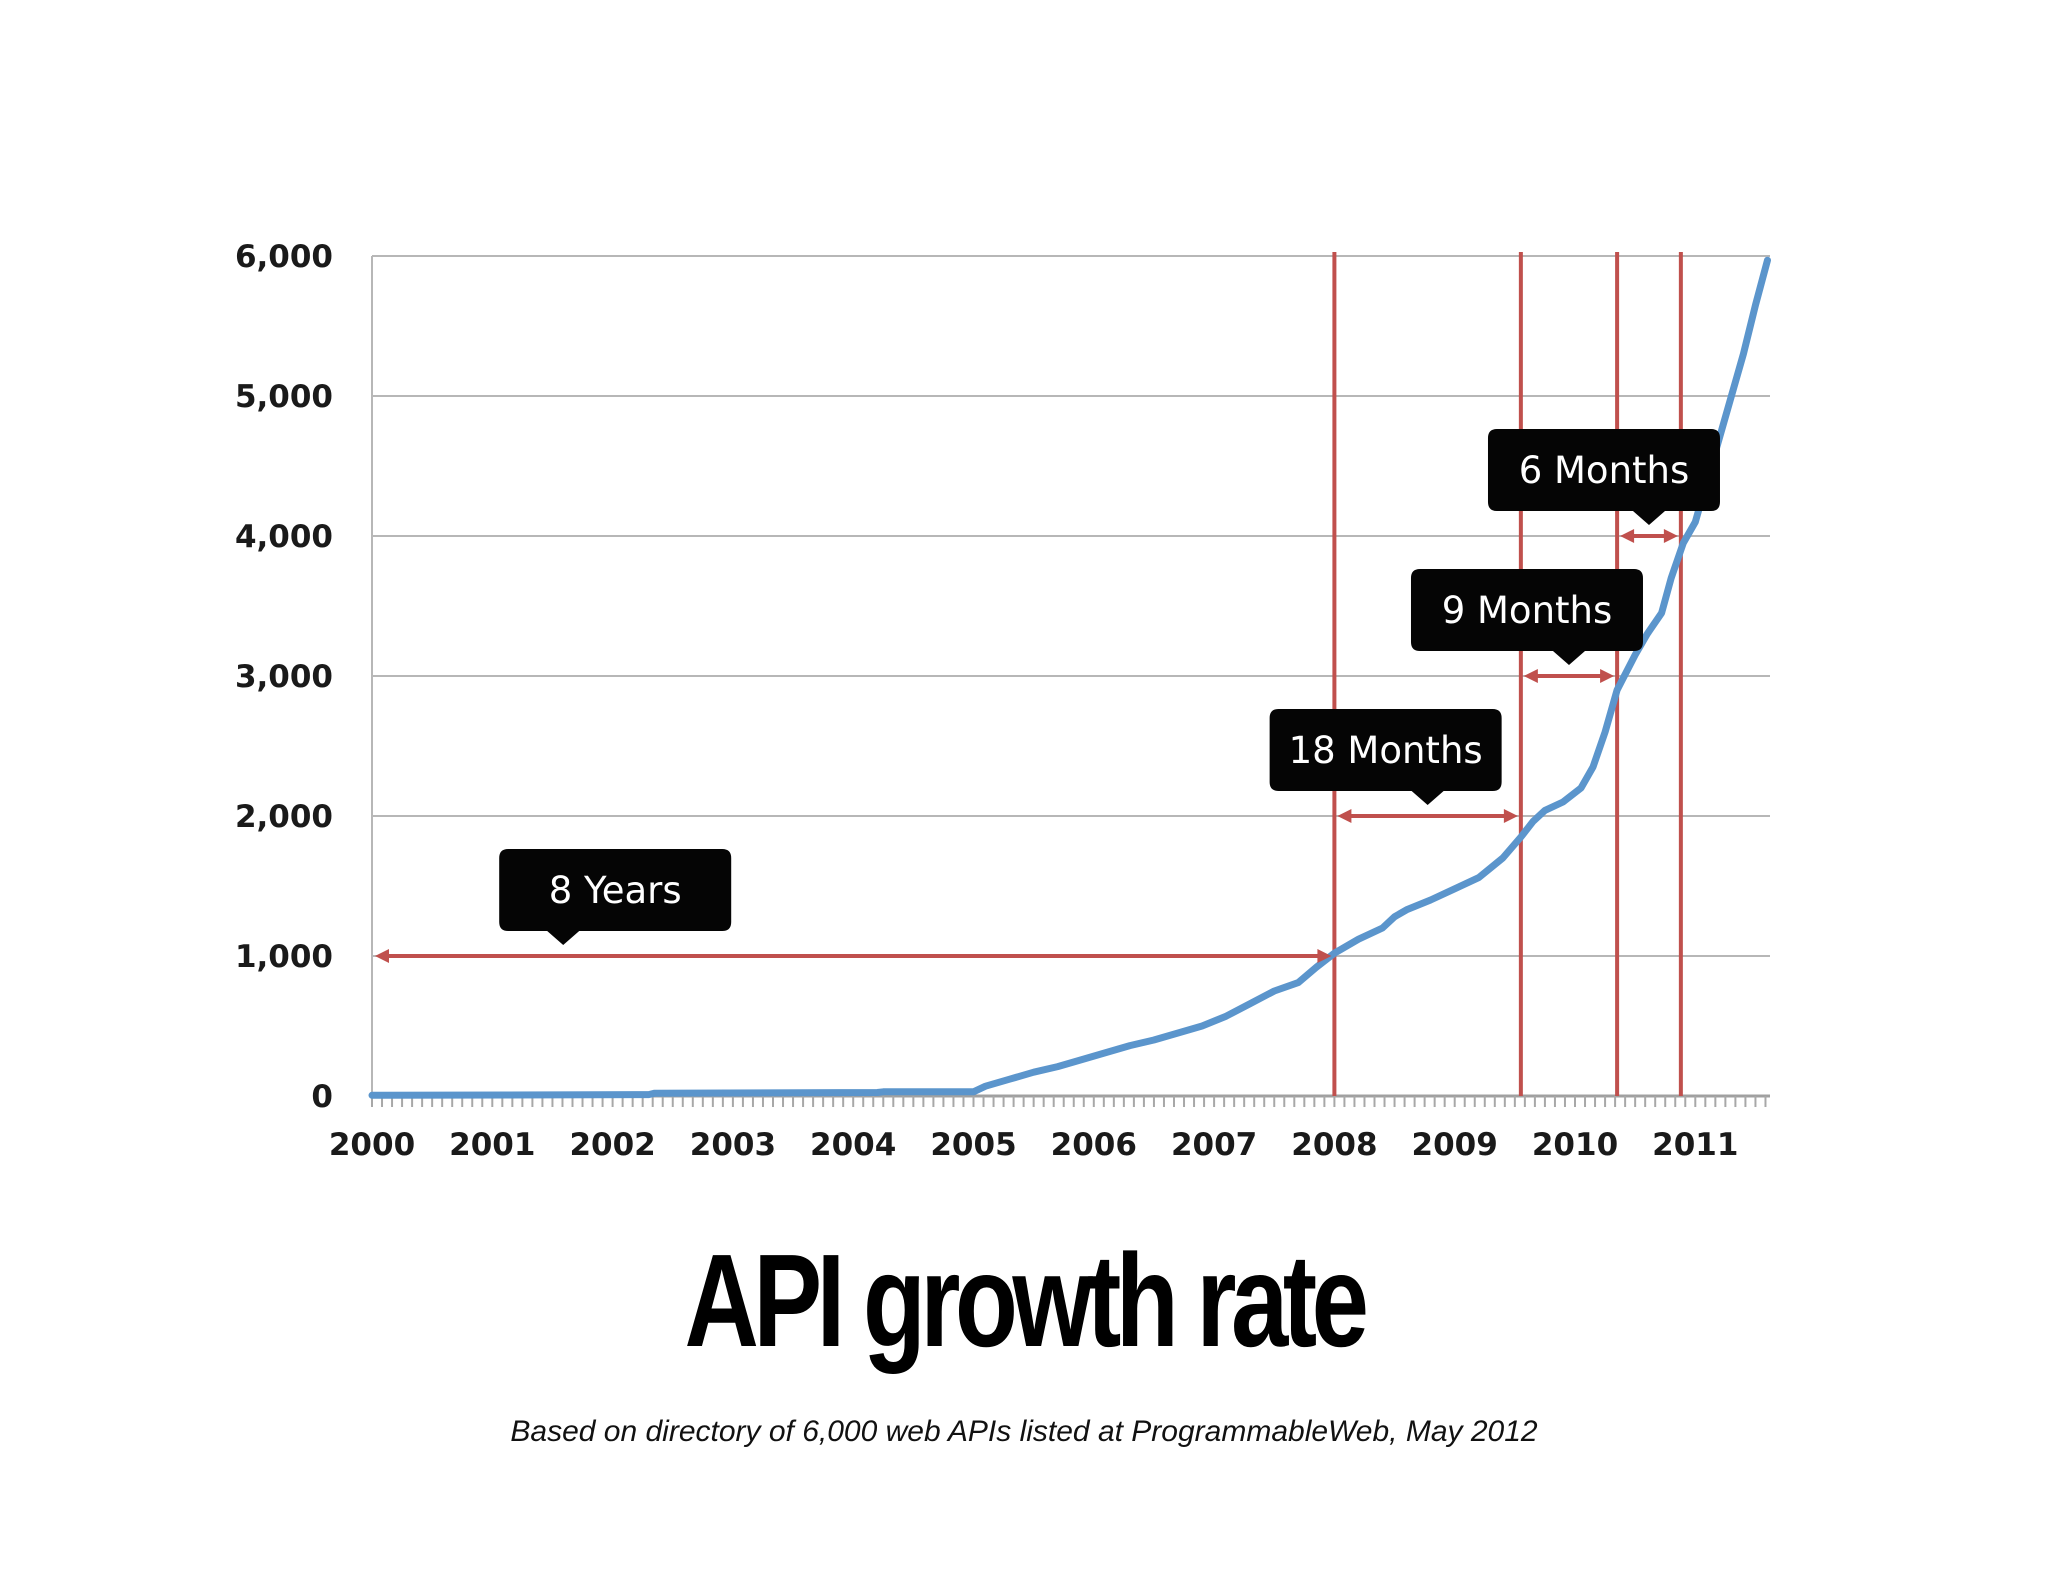  What do you see at coordinates (1575, 1145) in the screenshot?
I see `x-tick-label: 2010` at bounding box center [1575, 1145].